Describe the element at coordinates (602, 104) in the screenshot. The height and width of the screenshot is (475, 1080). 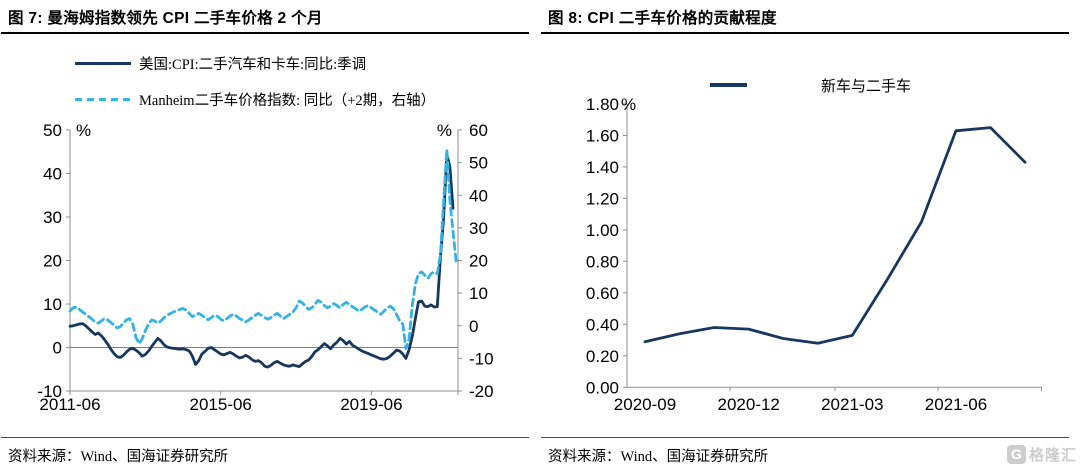
I see `fig8-left-tick-label: 1.80` at that location.